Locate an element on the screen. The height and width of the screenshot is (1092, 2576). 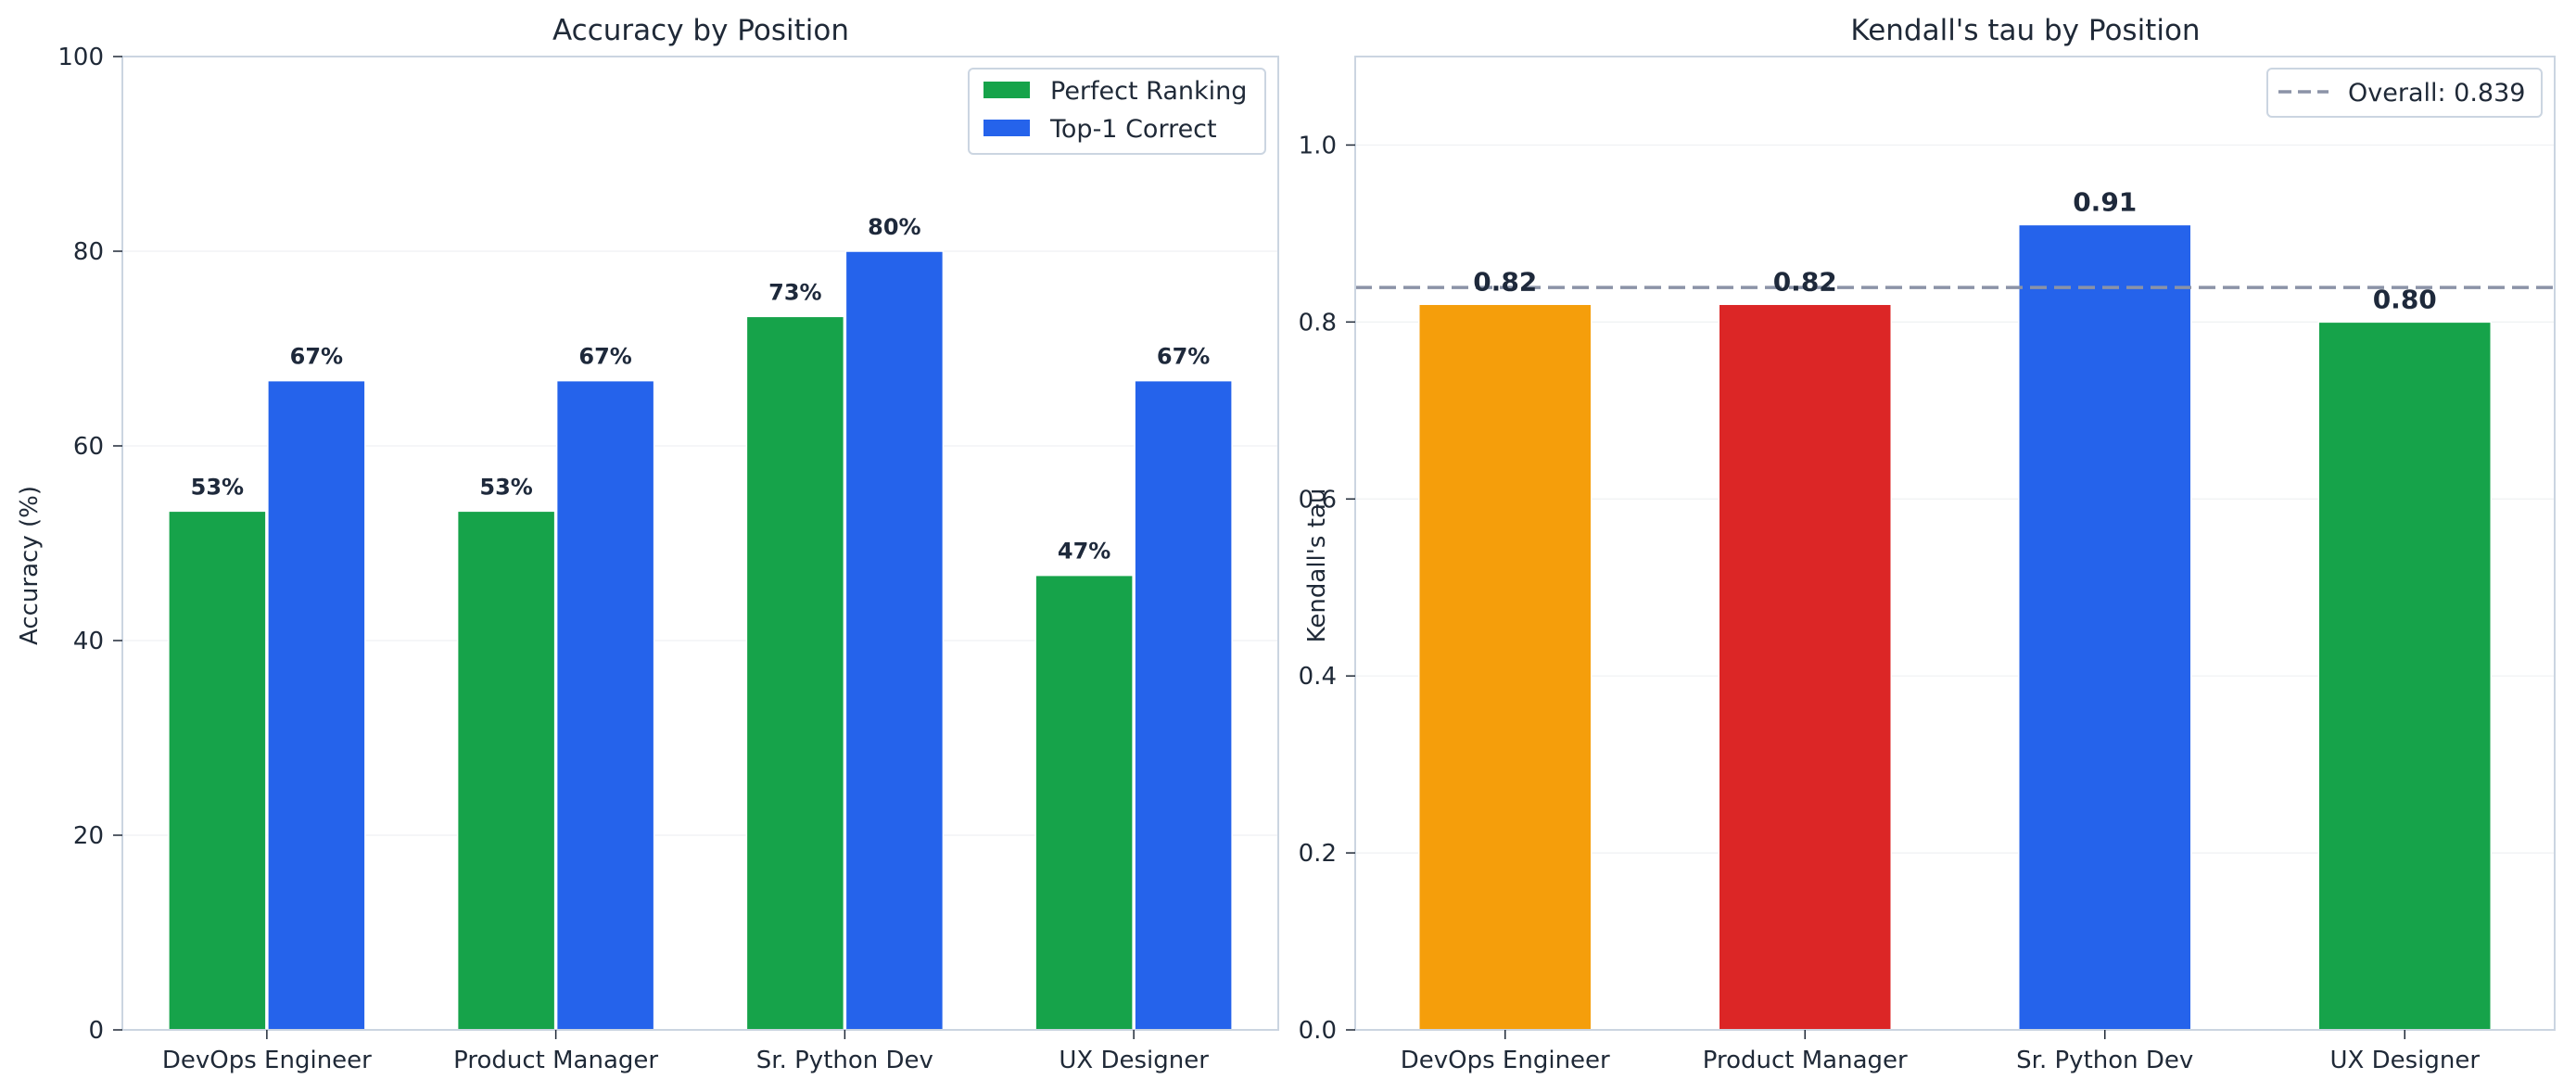
bar-kendall-product-manager is located at coordinates (1805, 667).